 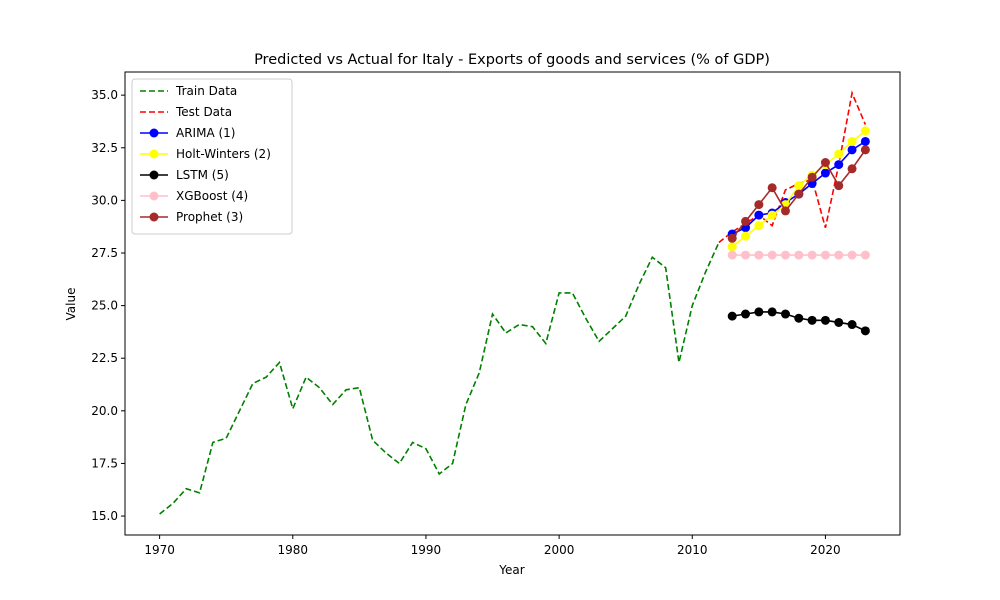 I want to click on legend-item-holt-winters-2: Holt-Winters (2), so click(x=205, y=154).